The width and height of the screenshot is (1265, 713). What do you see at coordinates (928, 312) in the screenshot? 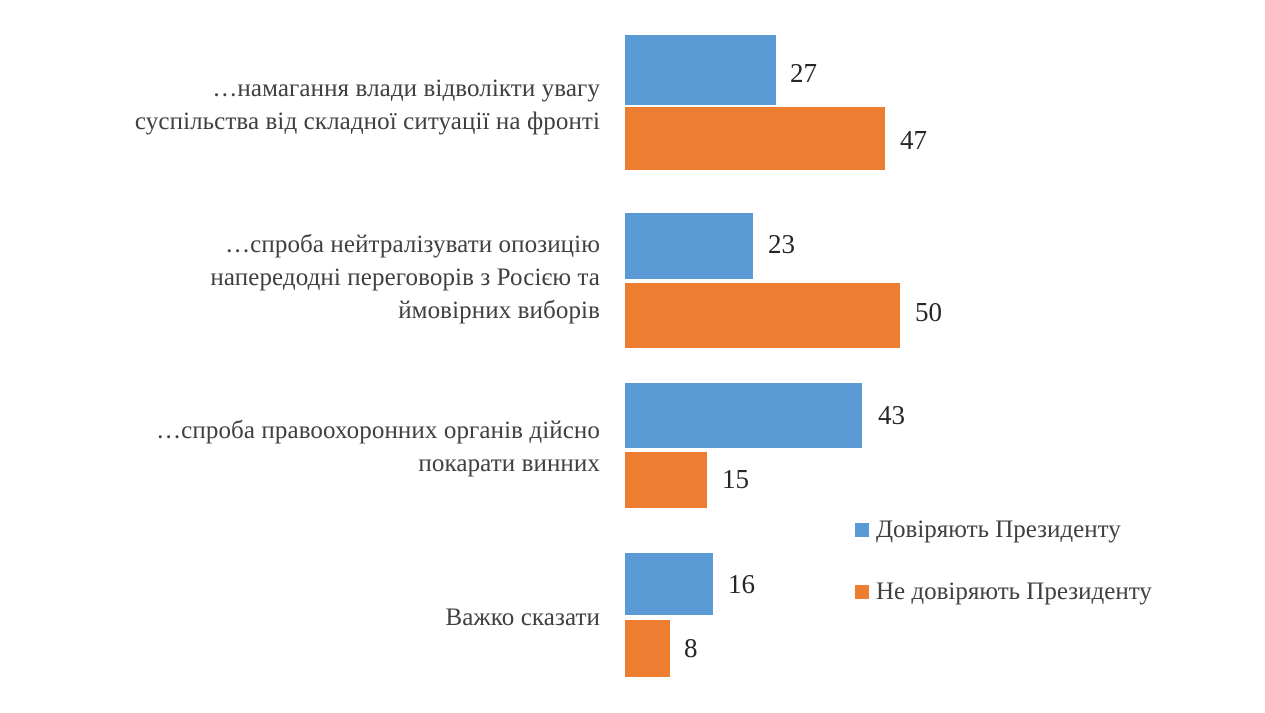
I see `value-label-distrust-2: 50` at bounding box center [928, 312].